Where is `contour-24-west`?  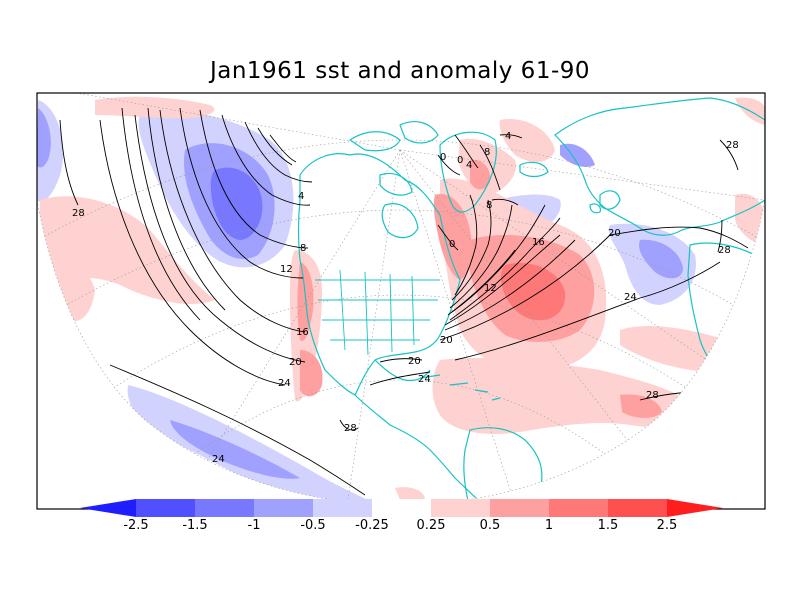
contour-24-west is located at coordinates (192, 252).